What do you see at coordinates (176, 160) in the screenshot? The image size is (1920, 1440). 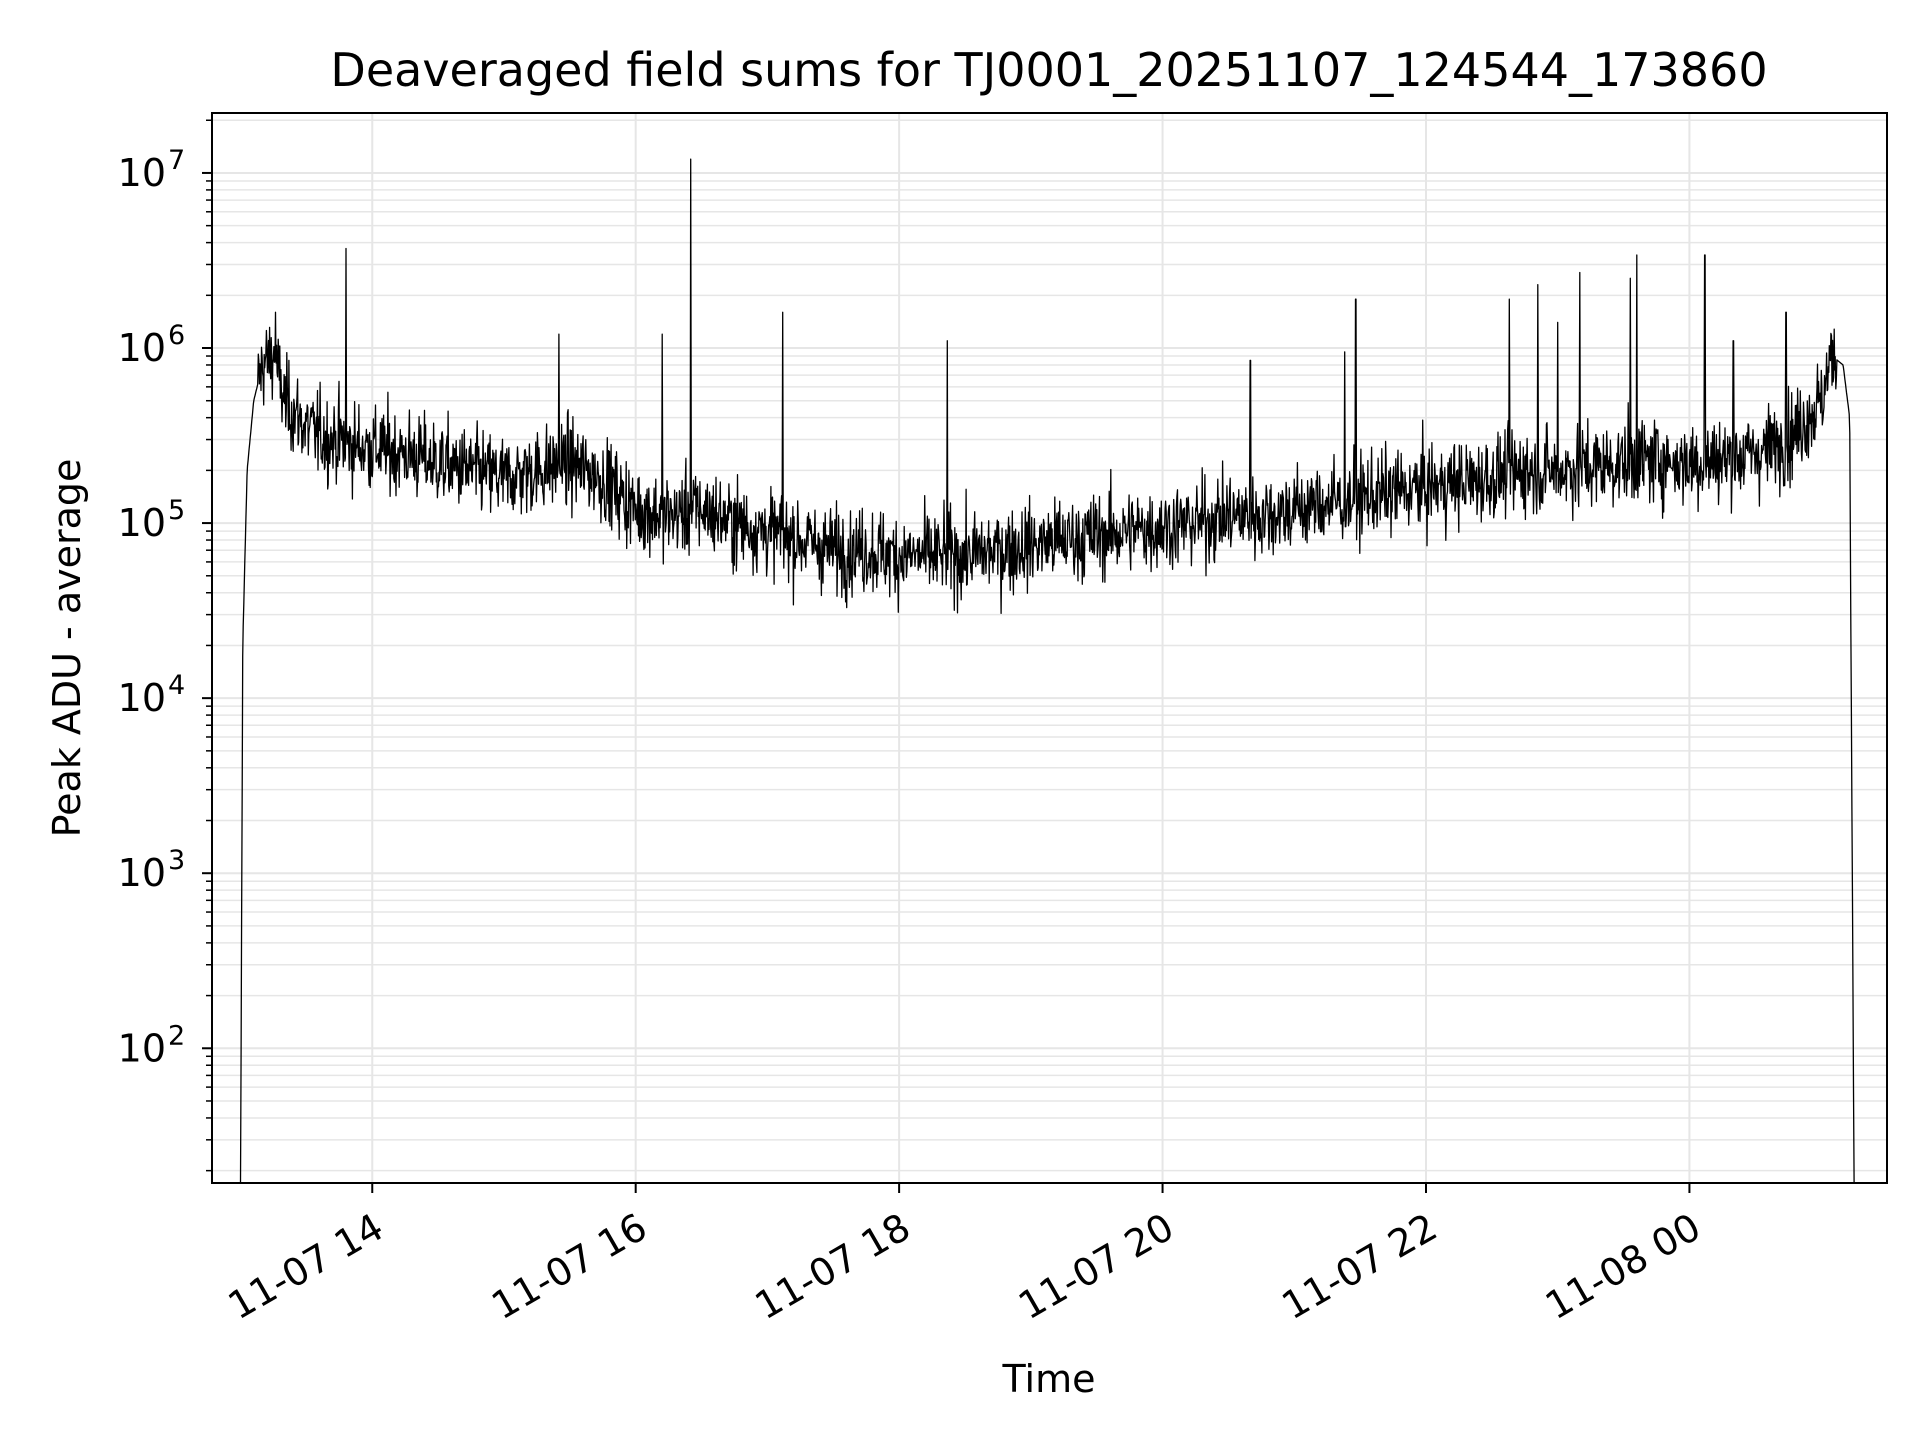 I see `y-tick-exponent: 7` at bounding box center [176, 160].